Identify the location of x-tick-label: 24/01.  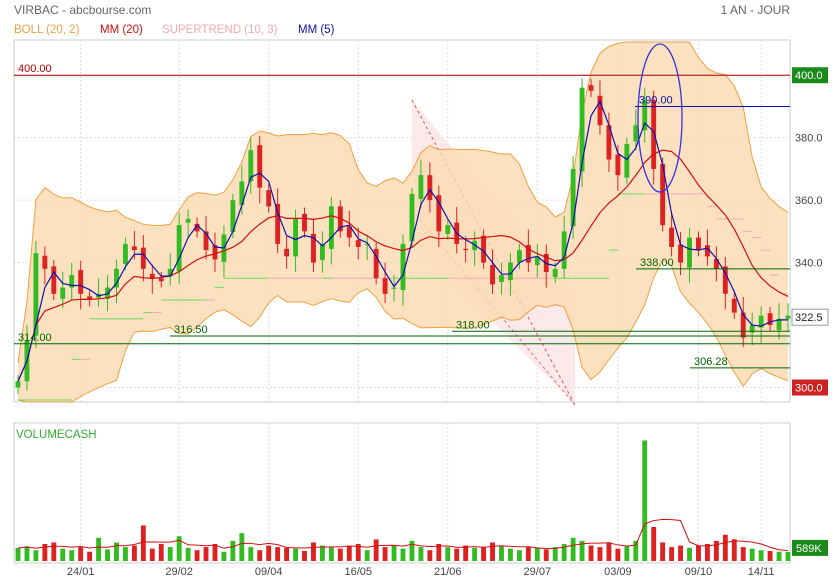
(81, 572).